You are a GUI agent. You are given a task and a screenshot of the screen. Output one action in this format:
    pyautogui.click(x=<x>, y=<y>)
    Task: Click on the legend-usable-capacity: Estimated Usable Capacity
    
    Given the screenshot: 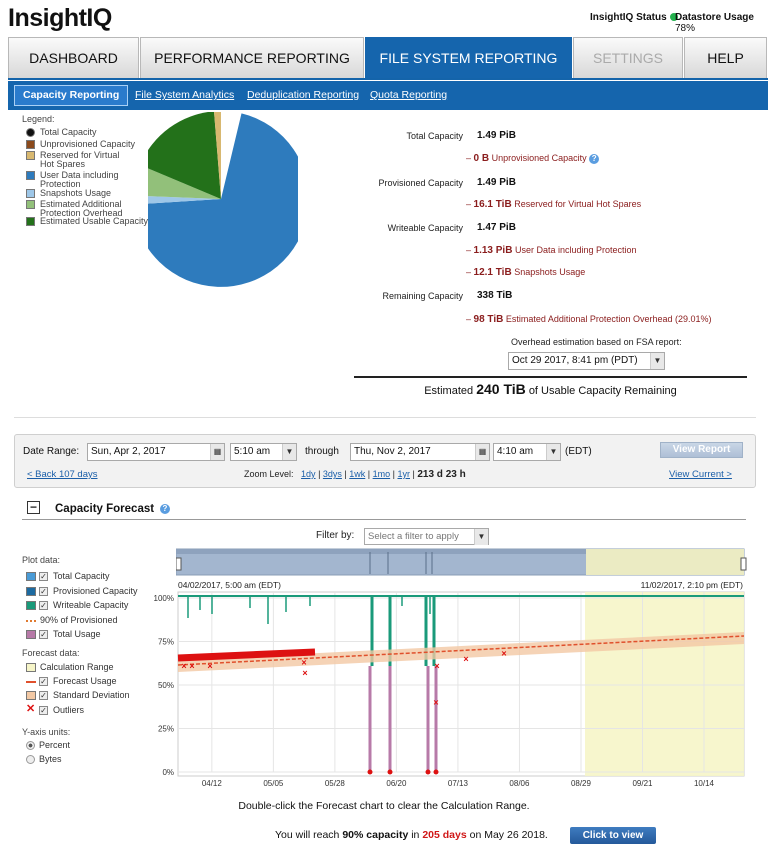 What is the action you would take?
    pyautogui.click(x=87, y=221)
    